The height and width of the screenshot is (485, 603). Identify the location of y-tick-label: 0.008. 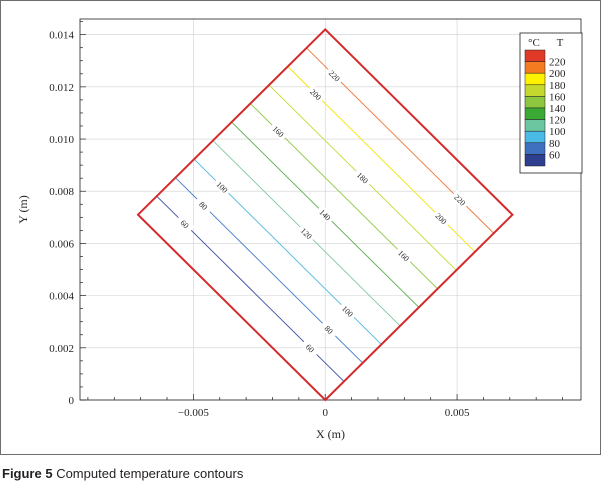
(61, 192).